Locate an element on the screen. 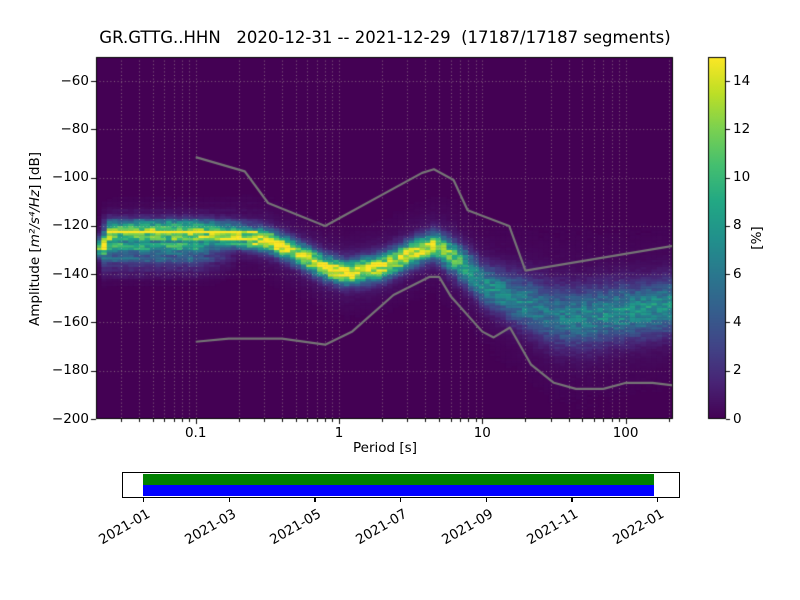 Image resolution: width=800 pixels, height=600 pixels. timeline-coverage-box is located at coordinates (401, 485).